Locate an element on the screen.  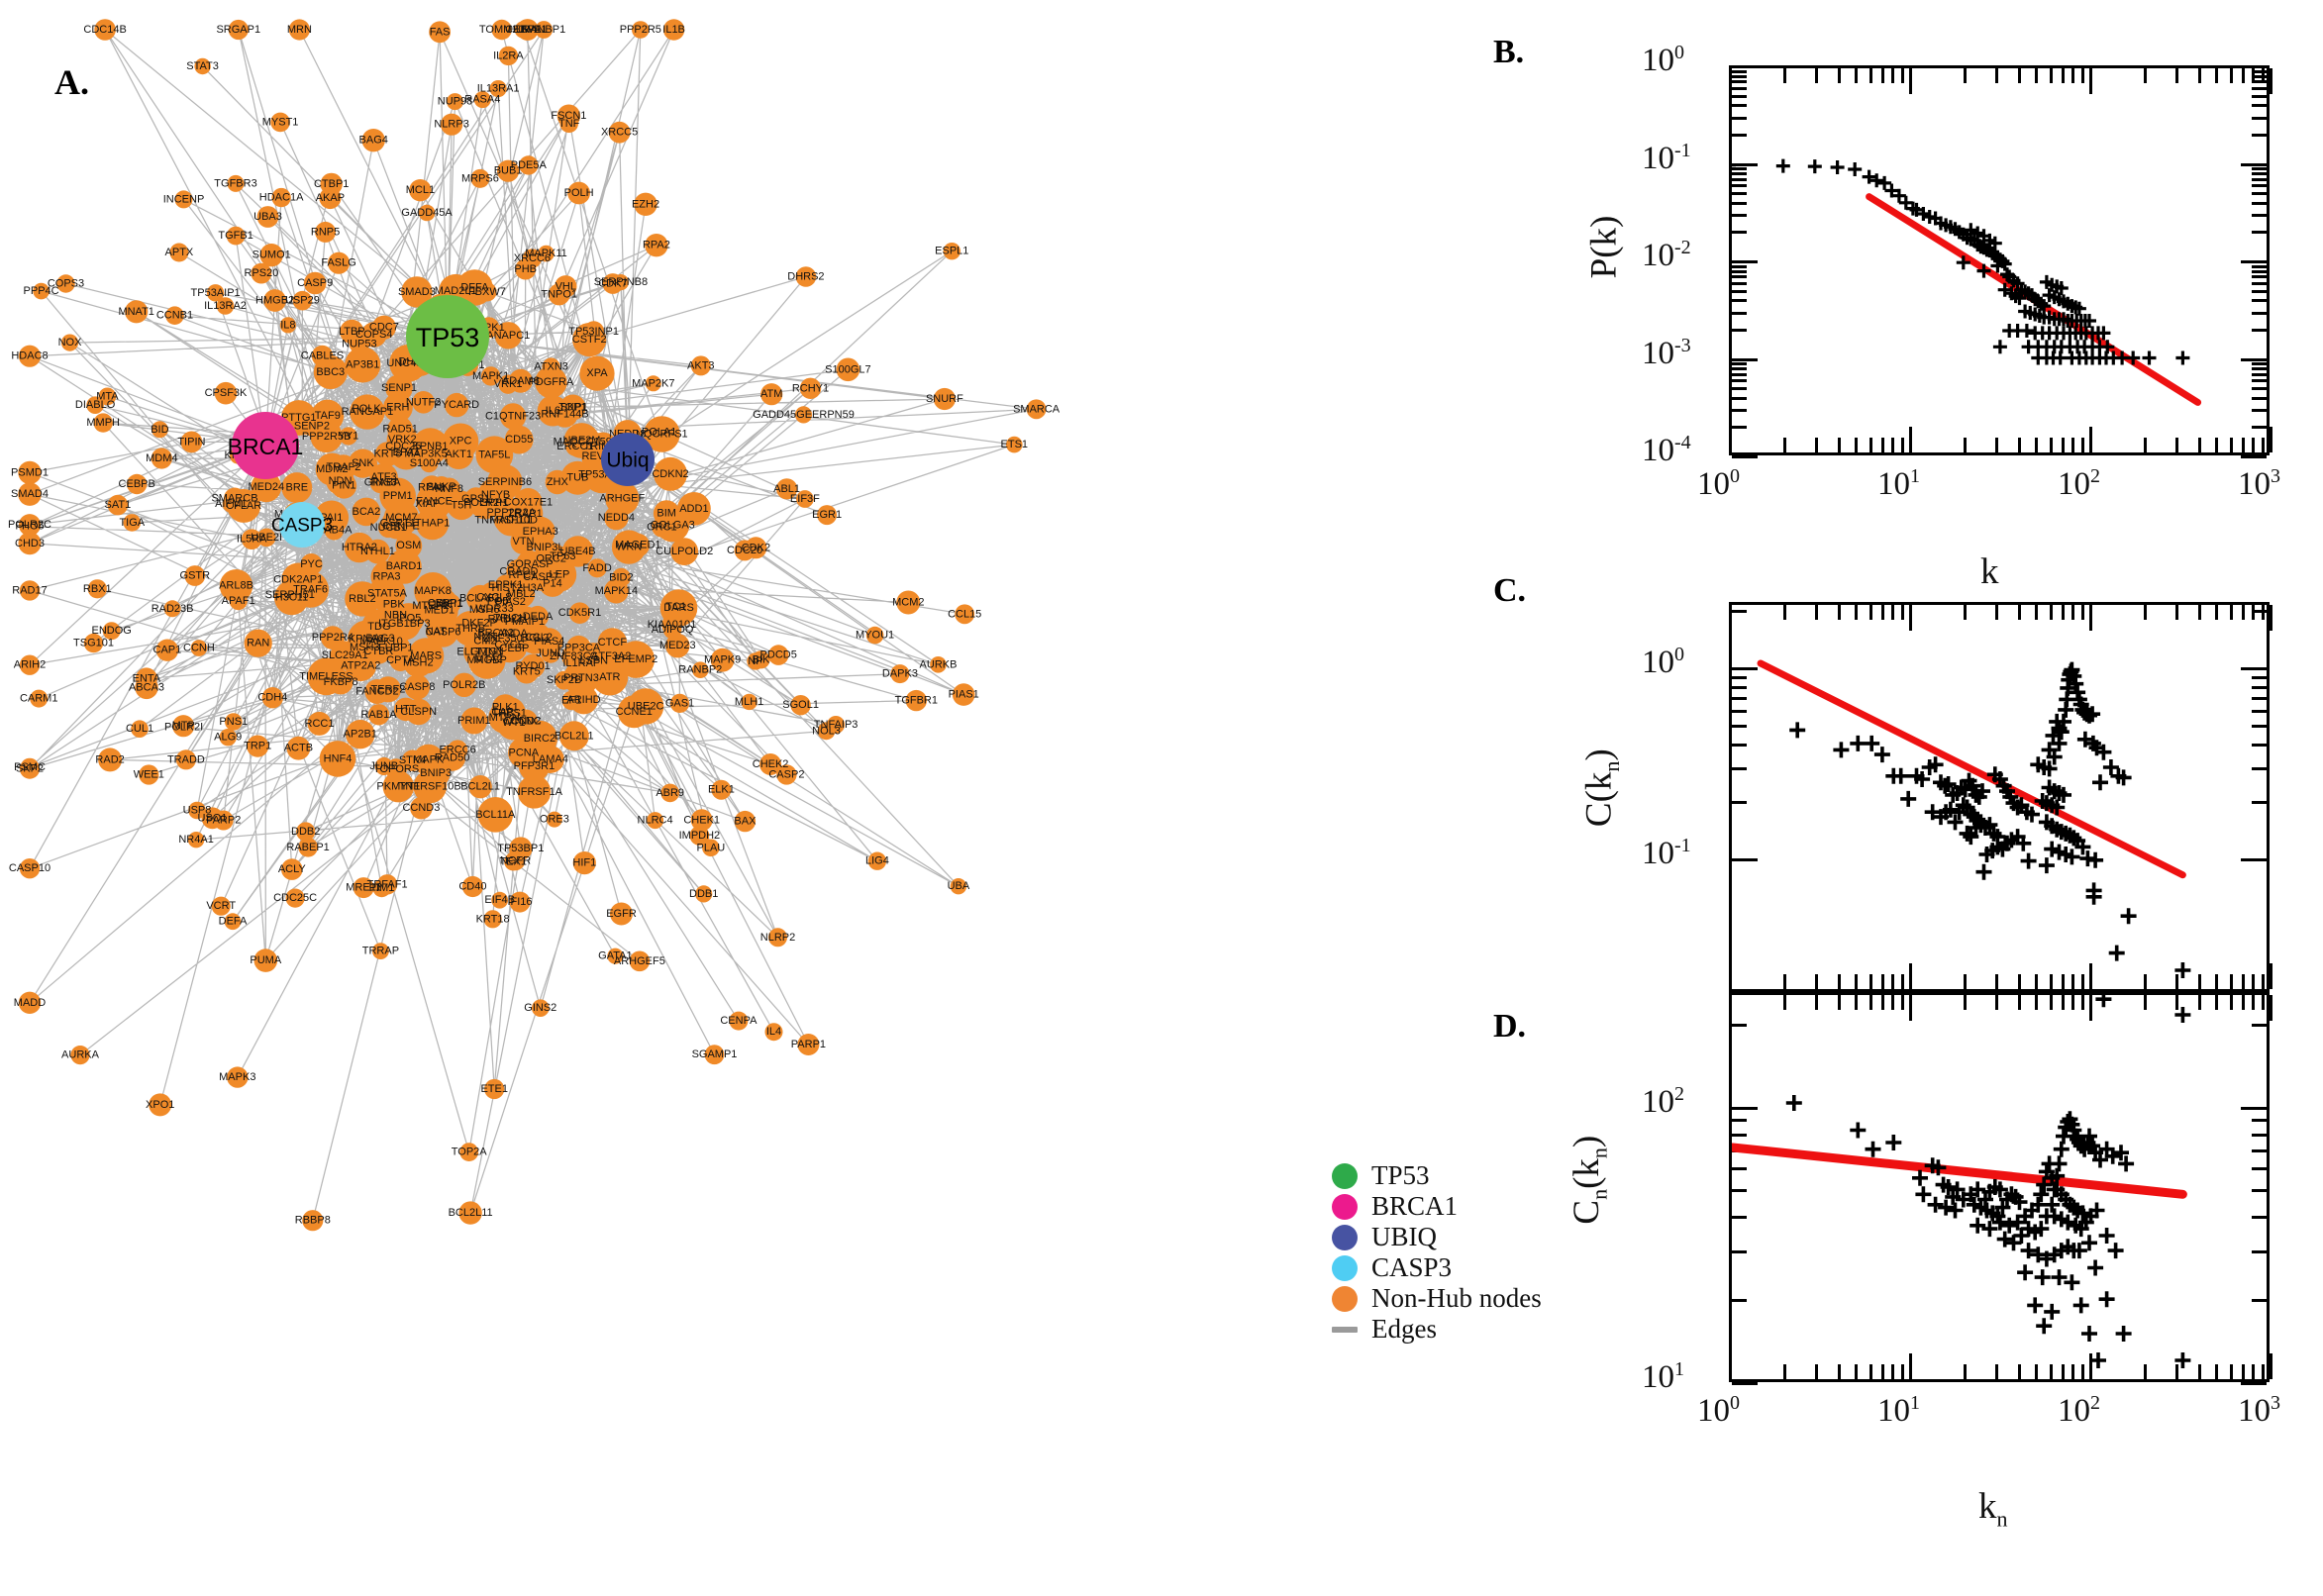
hub-node-ubiq: Ubiq is located at coordinates (628, 459).